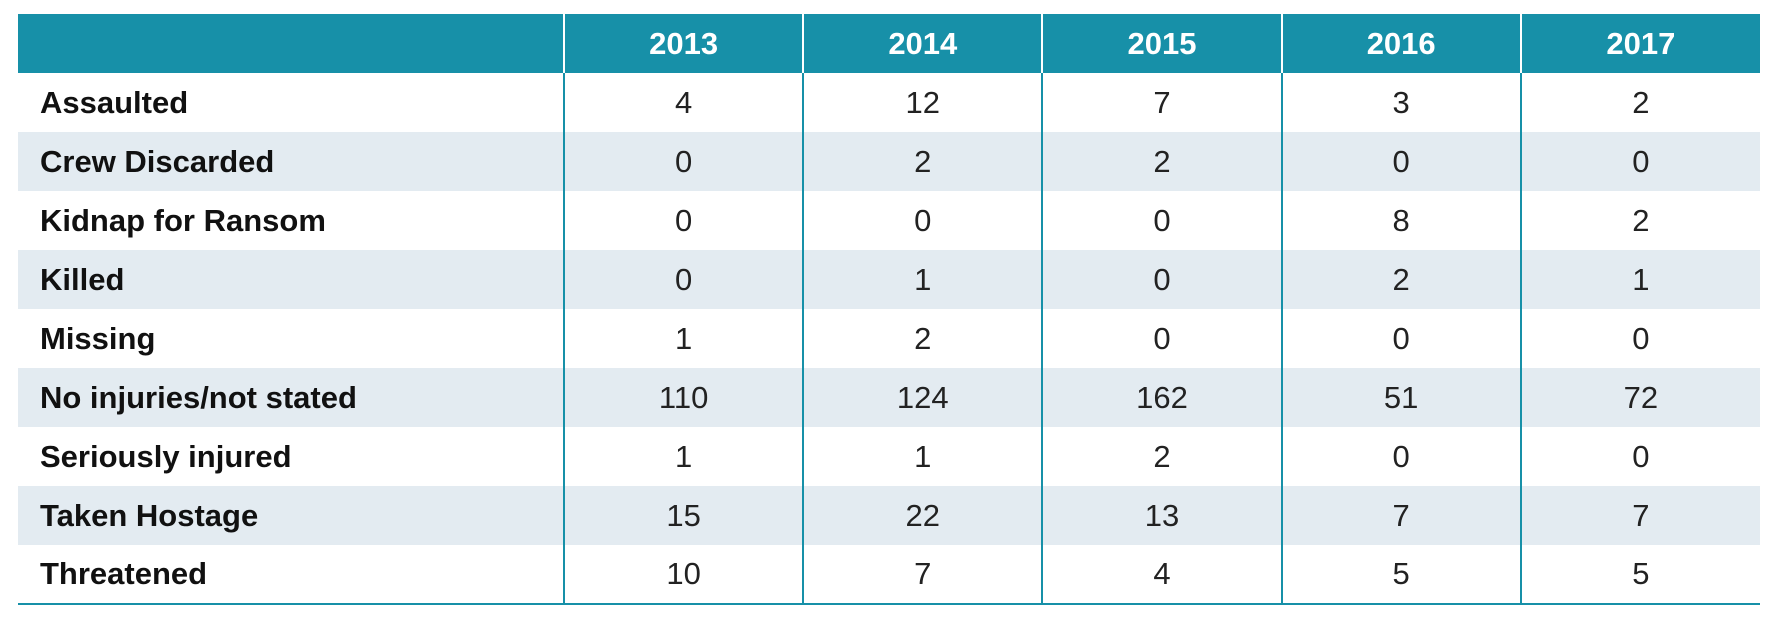 The height and width of the screenshot is (624, 1780). What do you see at coordinates (98, 338) in the screenshot?
I see `row-label: Missing` at bounding box center [98, 338].